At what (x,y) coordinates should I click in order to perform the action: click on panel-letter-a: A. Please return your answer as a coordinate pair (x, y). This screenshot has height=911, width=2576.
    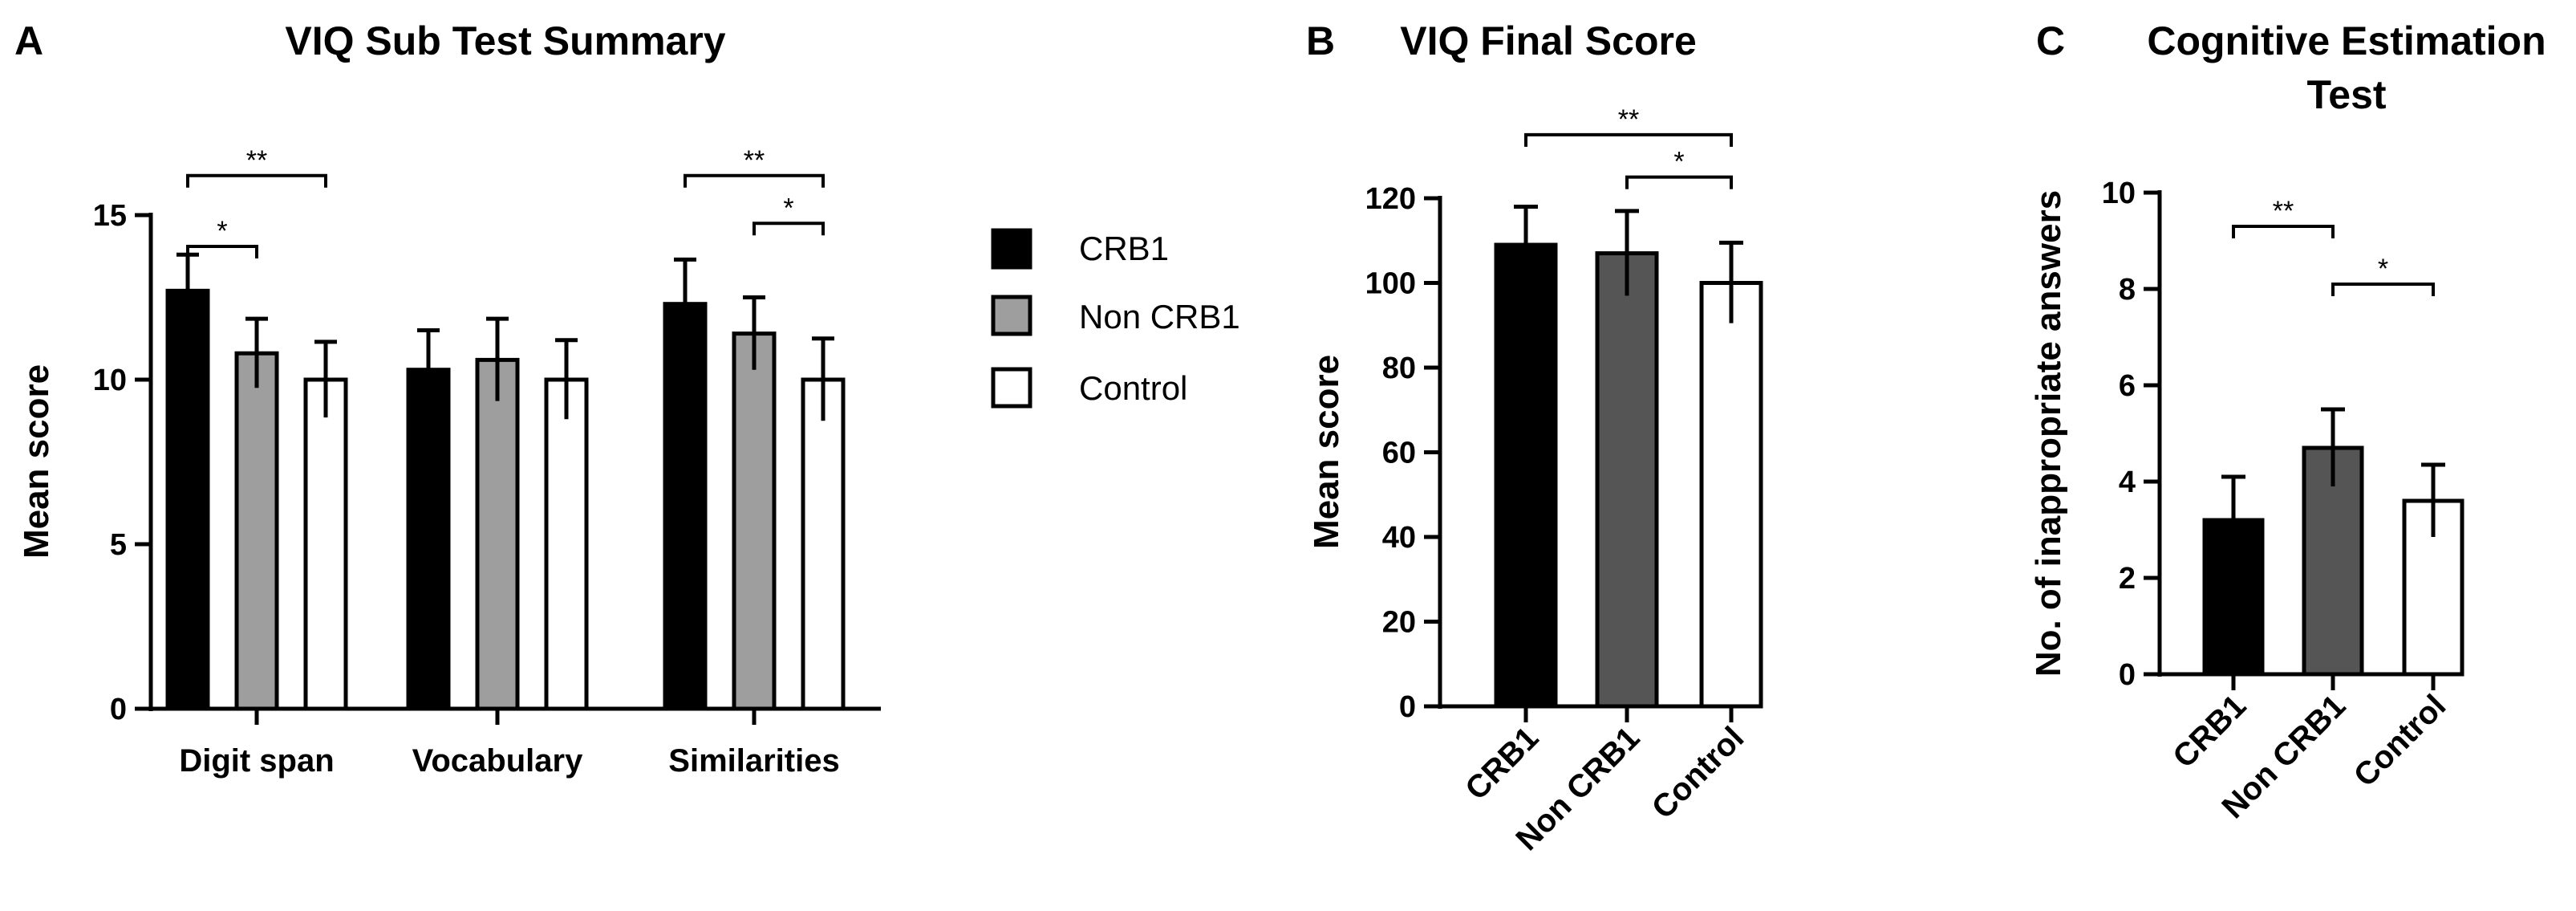
    Looking at the image, I should click on (28, 40).